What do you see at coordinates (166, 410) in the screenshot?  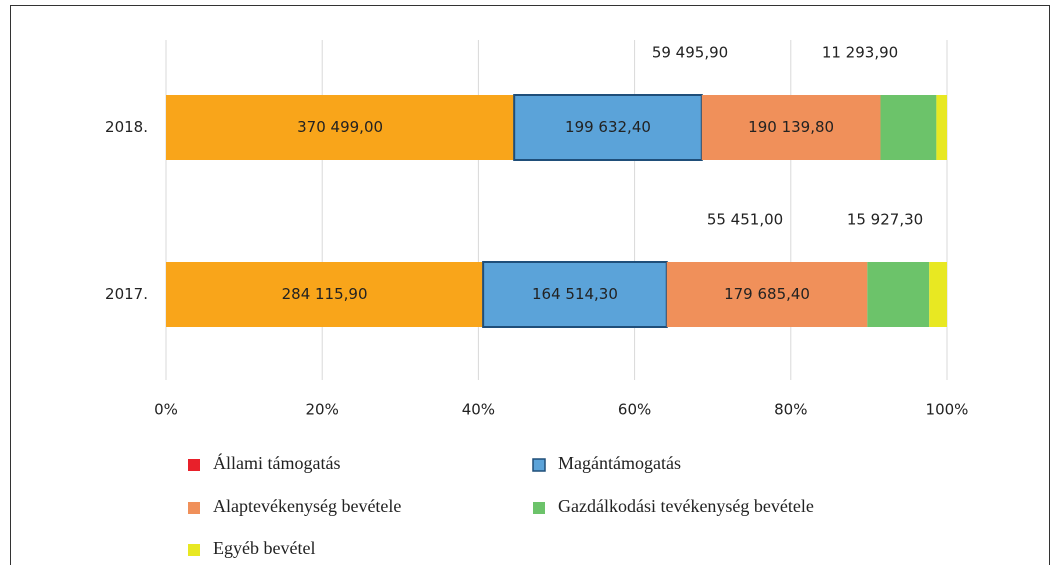 I see `x-tick-label: 0%` at bounding box center [166, 410].